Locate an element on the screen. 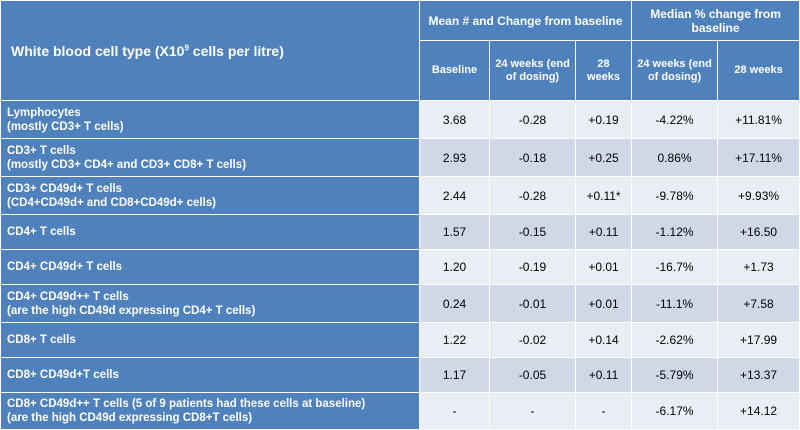 The height and width of the screenshot is (430, 800). mean-28-weeks-column-header: 28 weeks is located at coordinates (603, 70).